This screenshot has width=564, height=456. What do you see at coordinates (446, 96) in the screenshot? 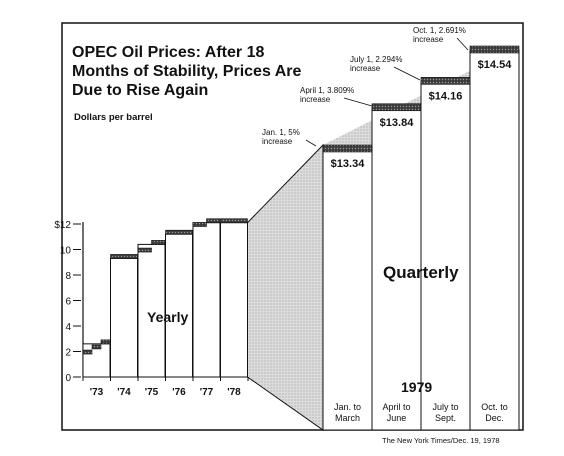
I see `quarterly-value-label: $14.16` at bounding box center [446, 96].